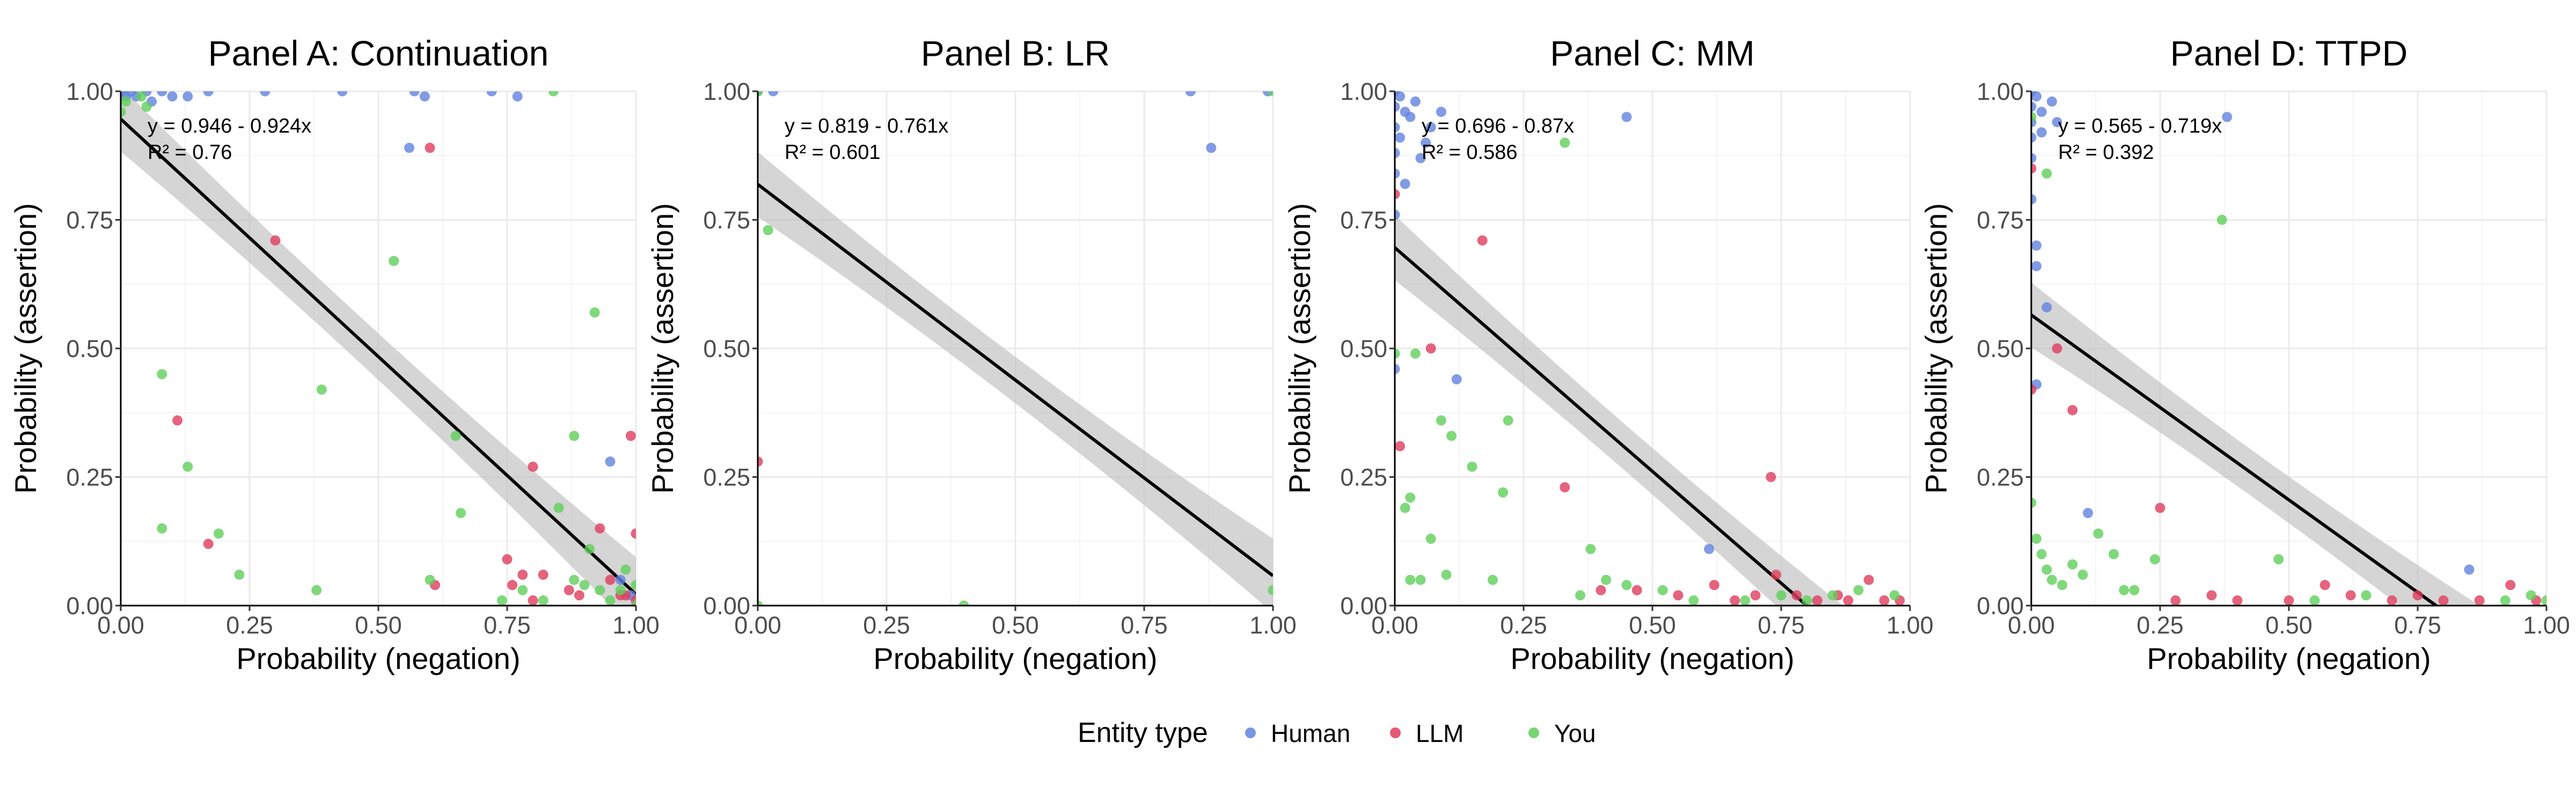  What do you see at coordinates (757, 625) in the screenshot?
I see `x-tick-label: 0.00` at bounding box center [757, 625].